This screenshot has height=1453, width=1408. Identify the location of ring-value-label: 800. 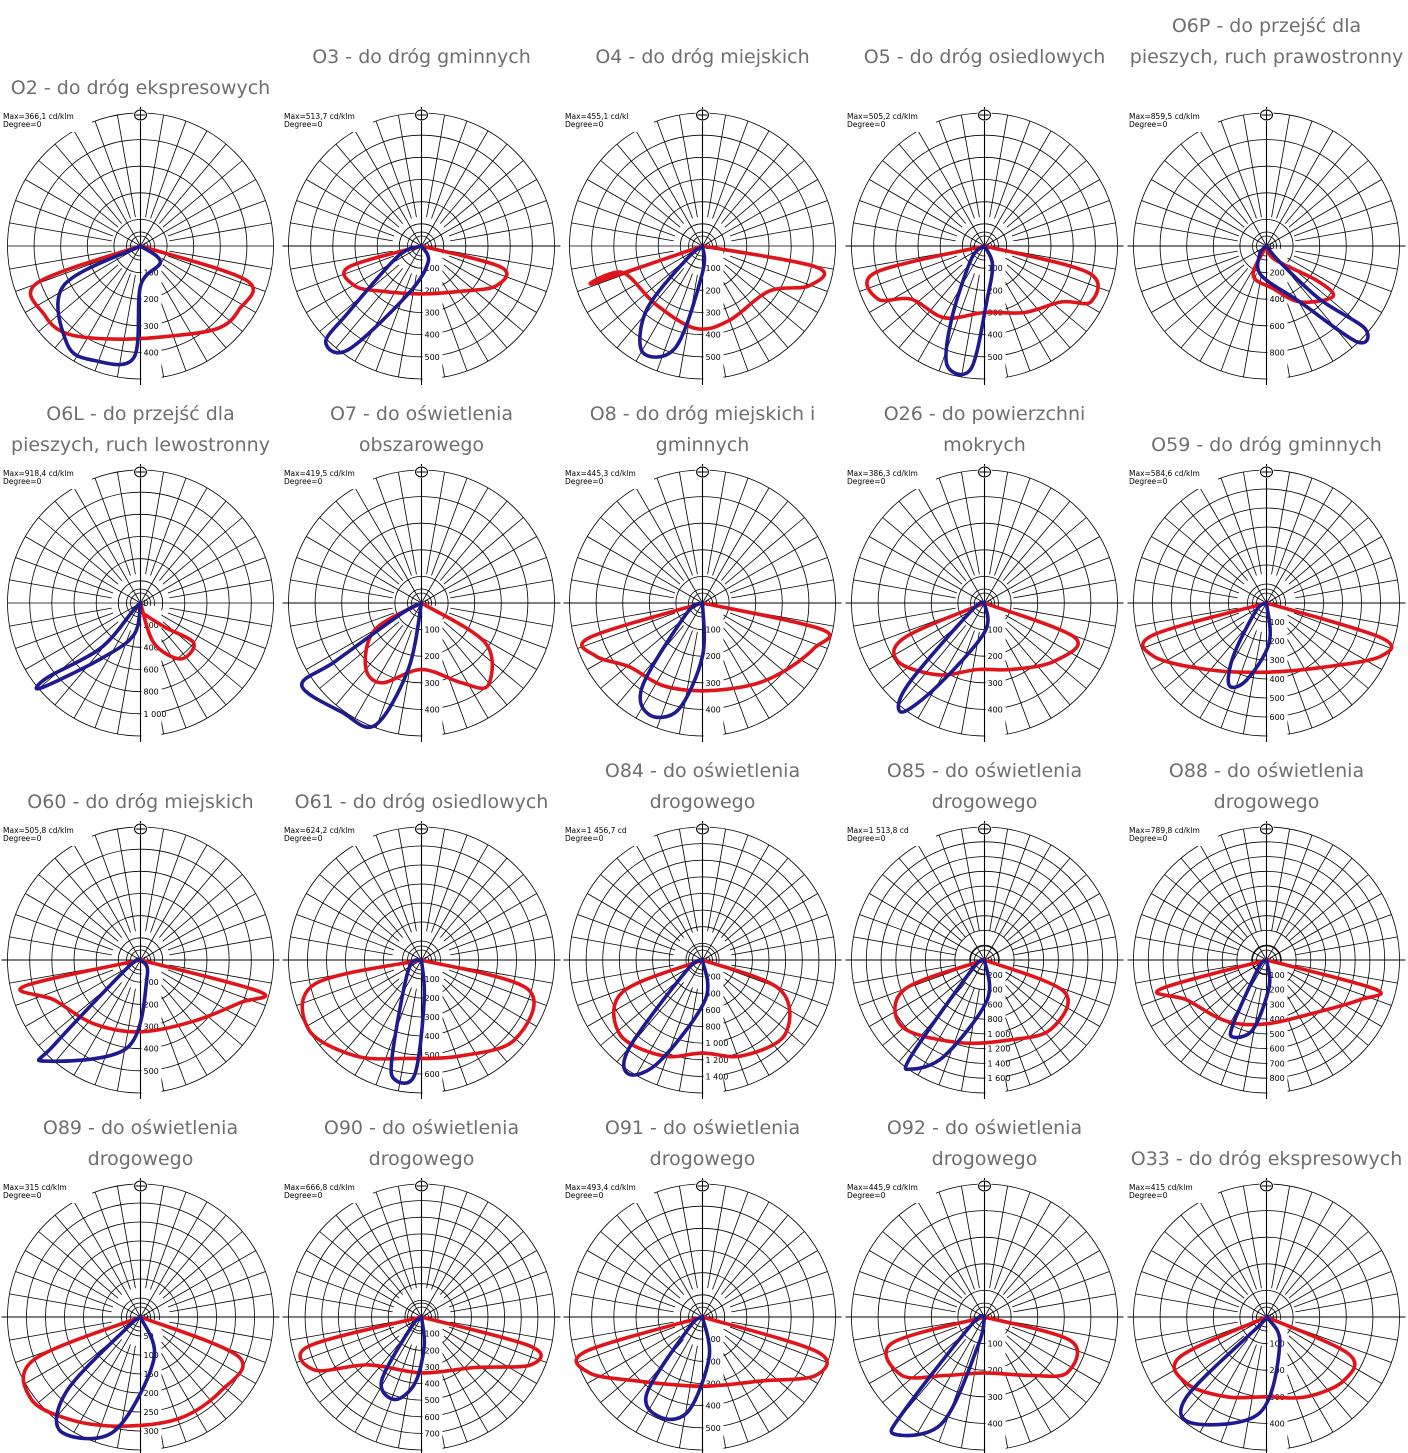
(151, 692).